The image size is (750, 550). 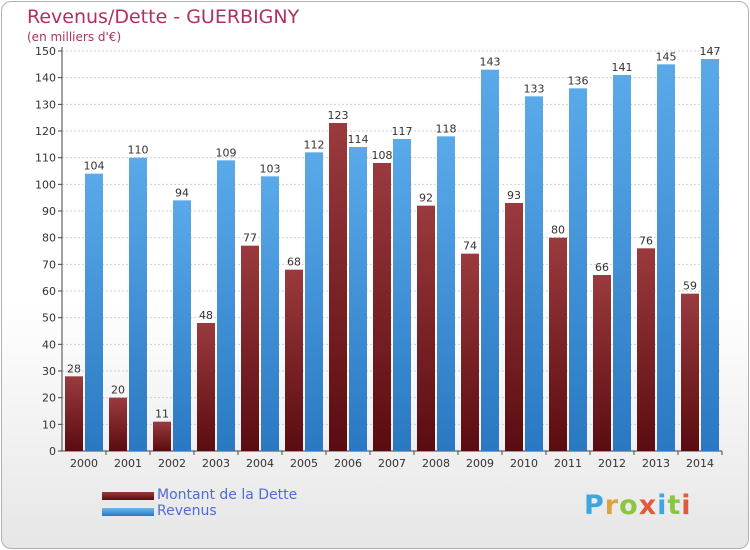 I want to click on data-label-revenus: 117, so click(x=402, y=131).